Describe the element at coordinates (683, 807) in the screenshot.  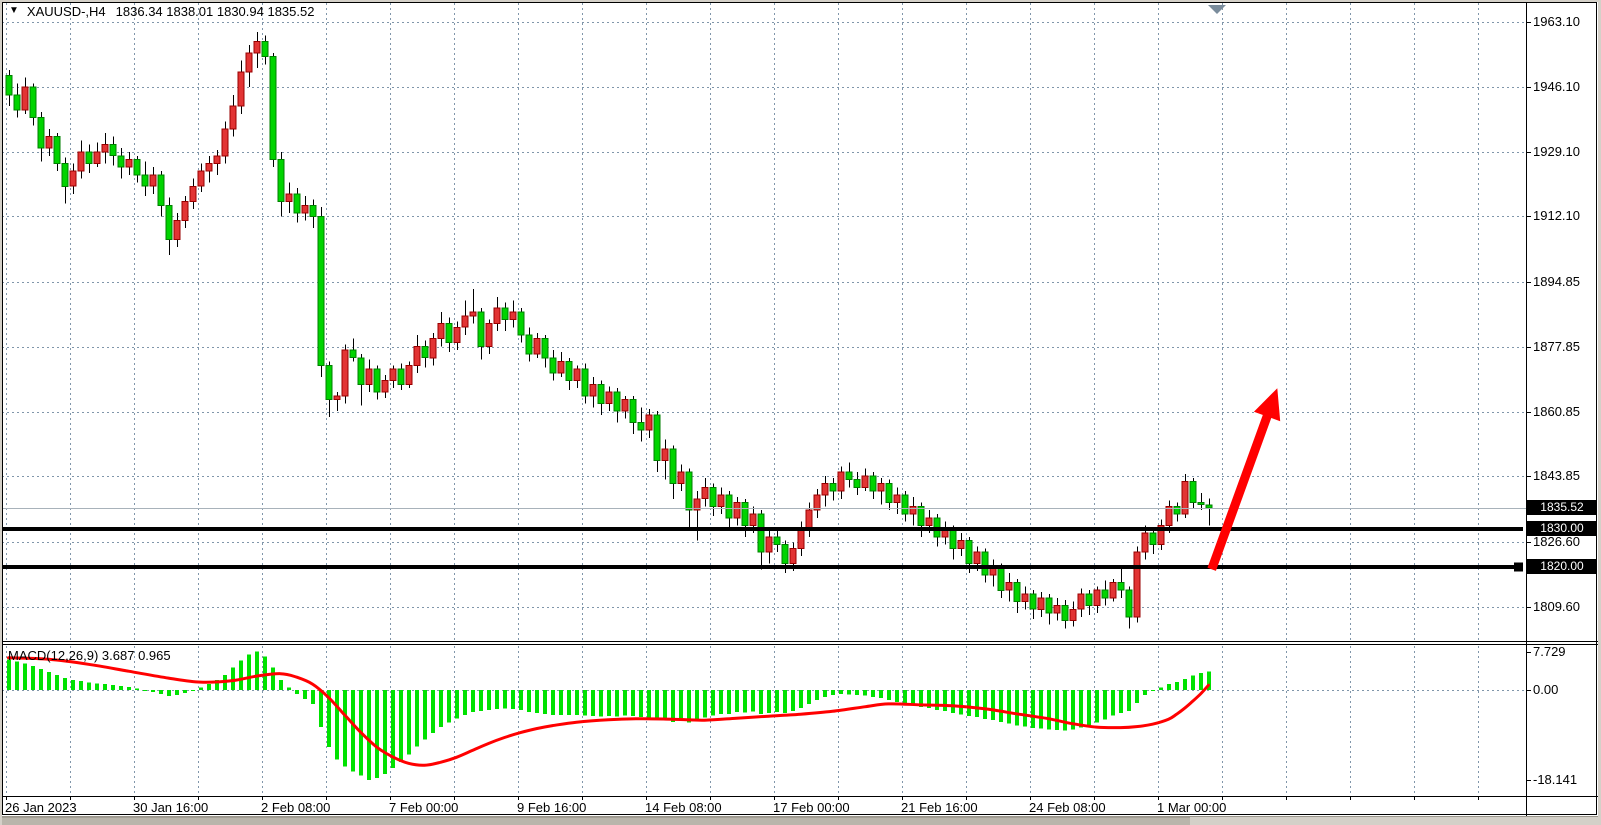
I see `time-tick-label: 14 Feb 08:00` at that location.